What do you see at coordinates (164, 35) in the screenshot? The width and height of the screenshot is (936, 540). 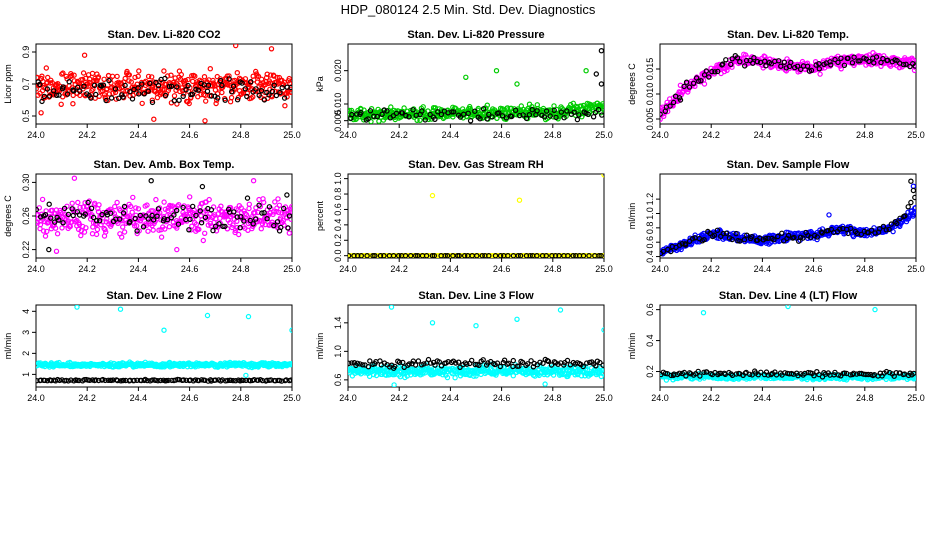 I see `panel-title: Stan. Dev. Li-820 CO2` at bounding box center [164, 35].